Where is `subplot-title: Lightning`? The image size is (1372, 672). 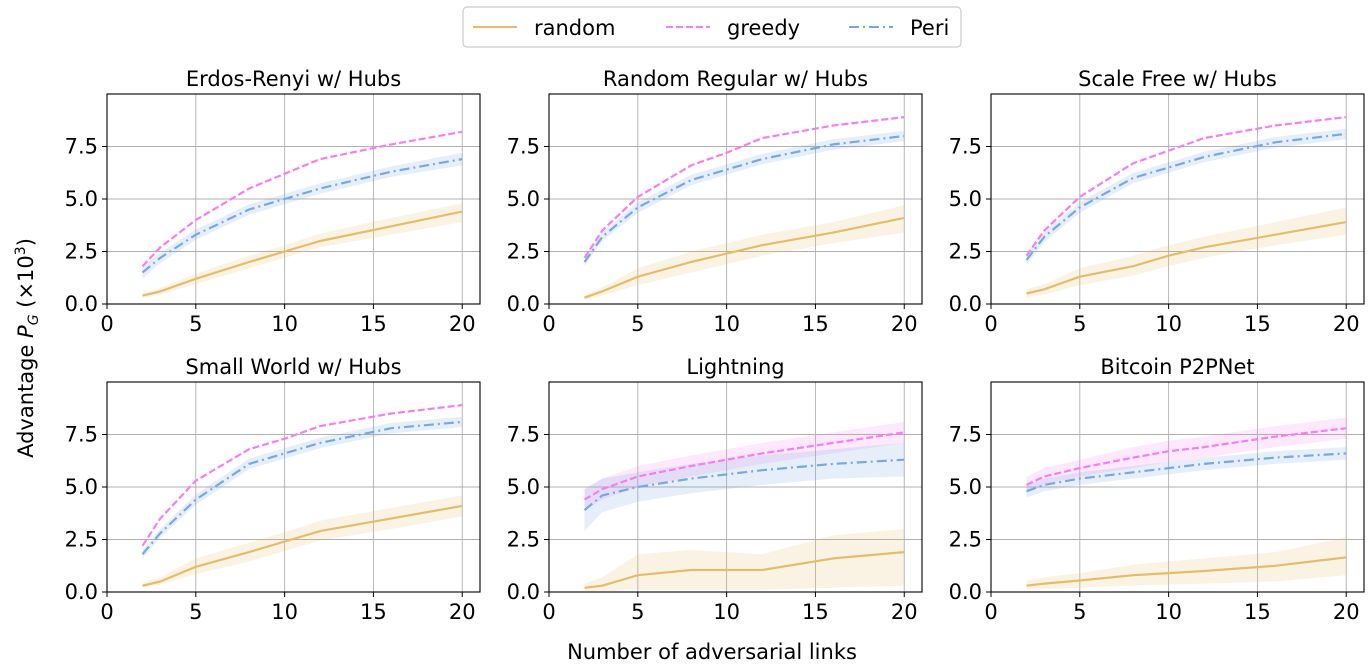 subplot-title: Lightning is located at coordinates (735, 367).